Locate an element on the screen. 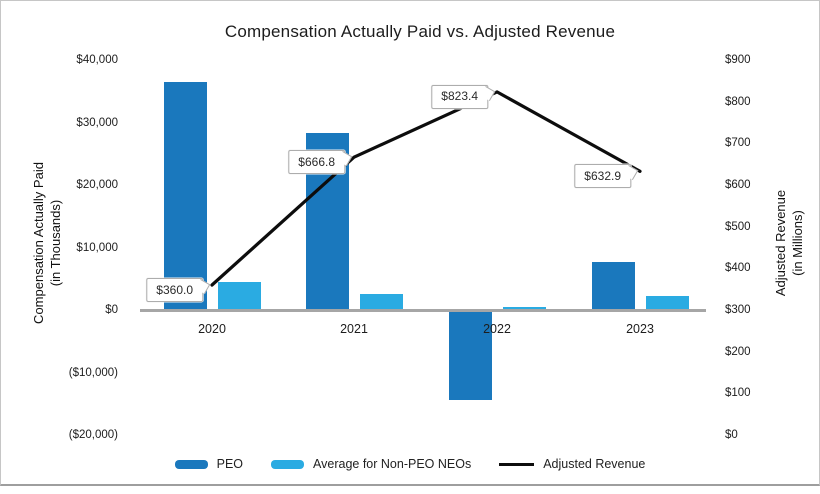  x-axis-label-2020: 2020 is located at coordinates (212, 329).